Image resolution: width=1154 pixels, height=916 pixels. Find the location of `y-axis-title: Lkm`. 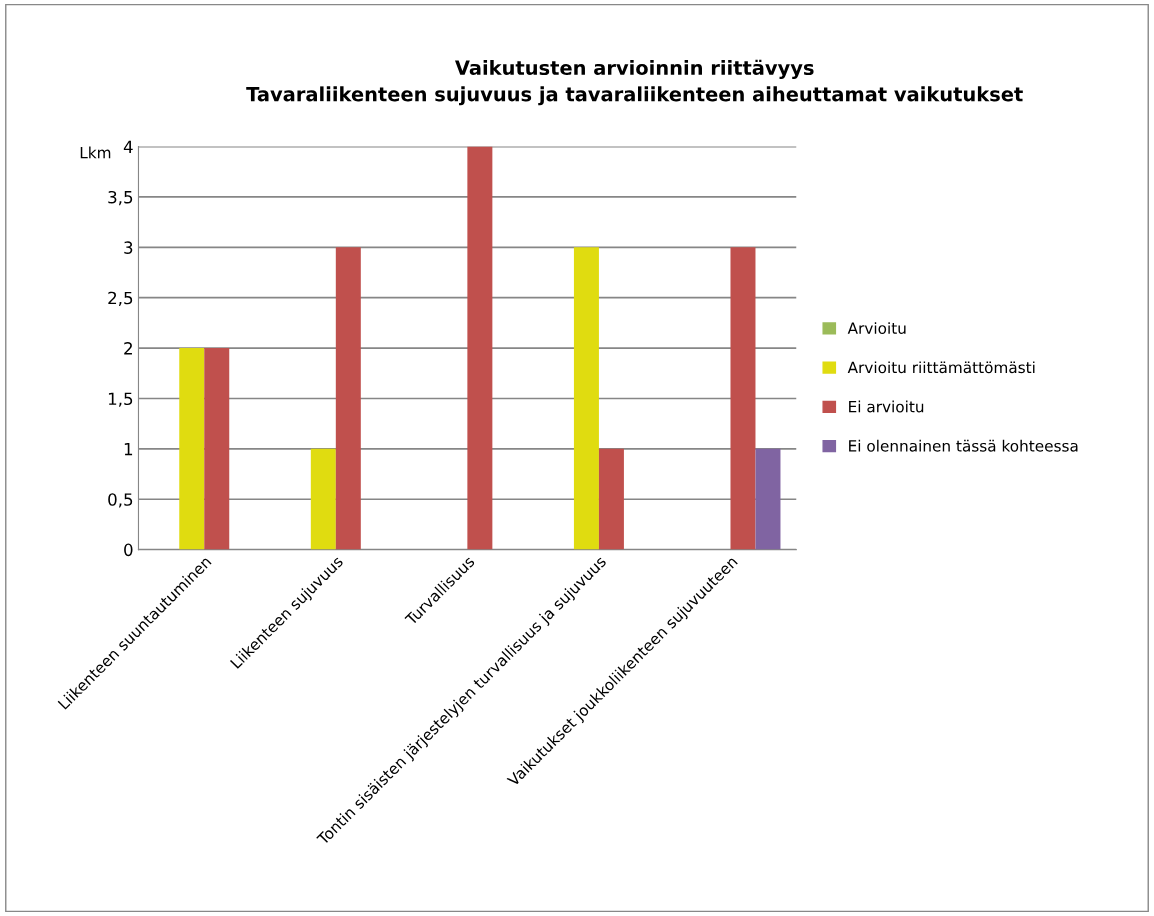

y-axis-title: Lkm is located at coordinates (95, 152).